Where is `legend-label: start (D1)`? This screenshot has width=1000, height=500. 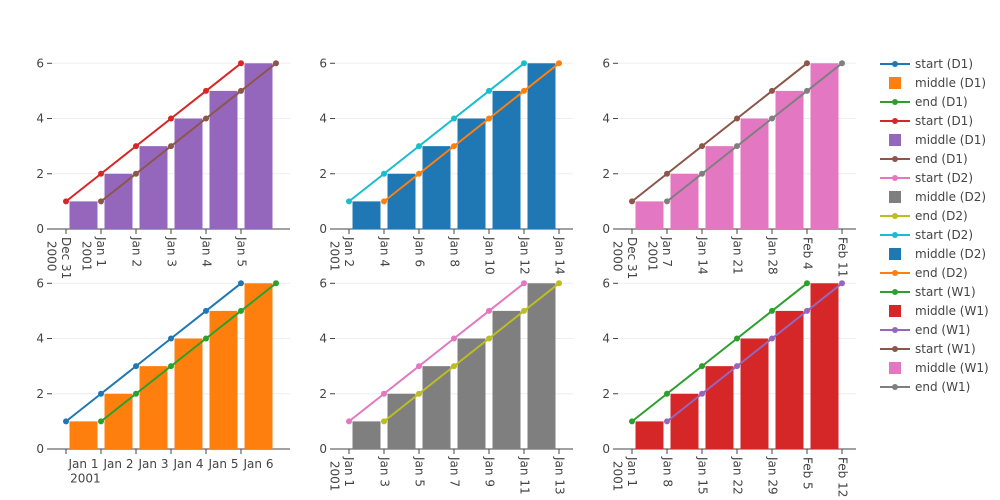 legend-label: start (D1) is located at coordinates (944, 64).